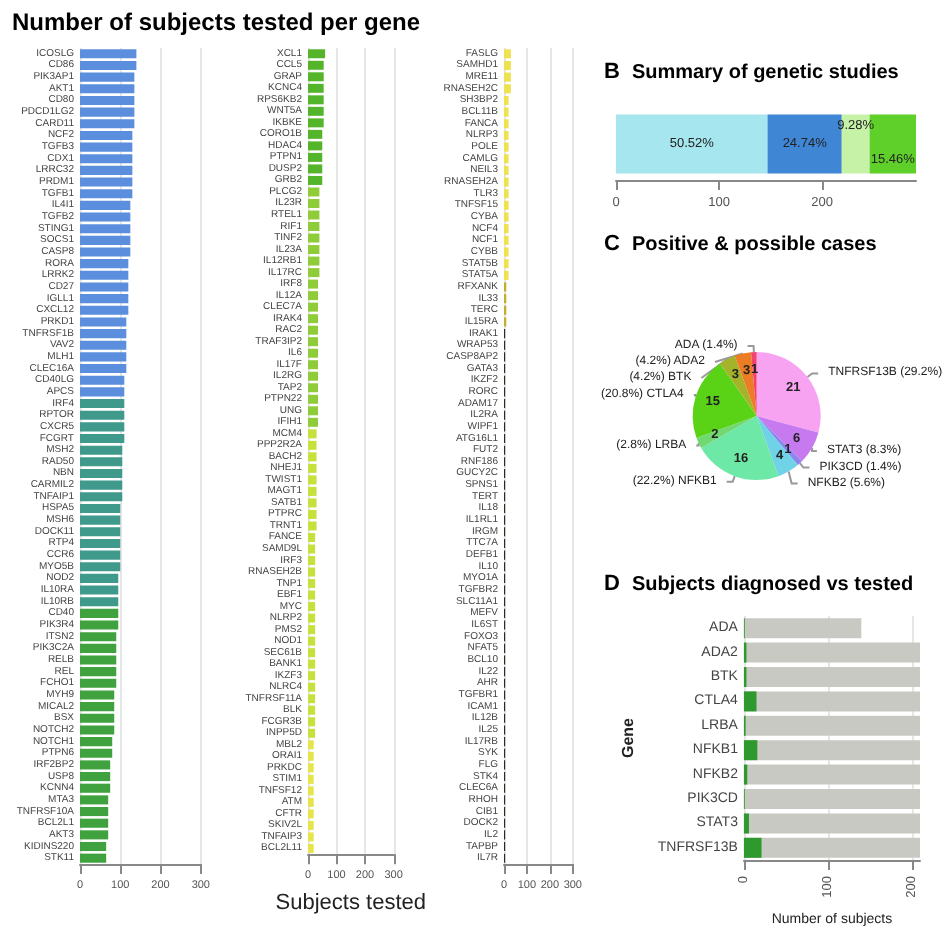  Describe the element at coordinates (612, 244) in the screenshot. I see `text: C` at that location.